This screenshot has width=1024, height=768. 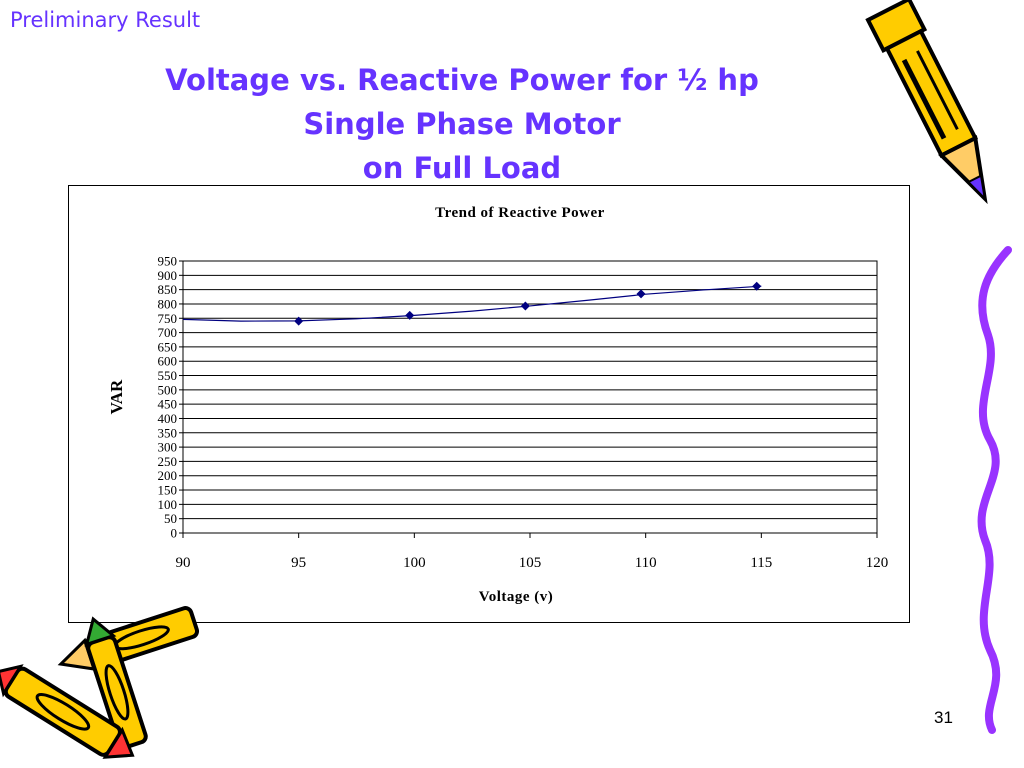 I want to click on page-number: 31, so click(x=943, y=717).